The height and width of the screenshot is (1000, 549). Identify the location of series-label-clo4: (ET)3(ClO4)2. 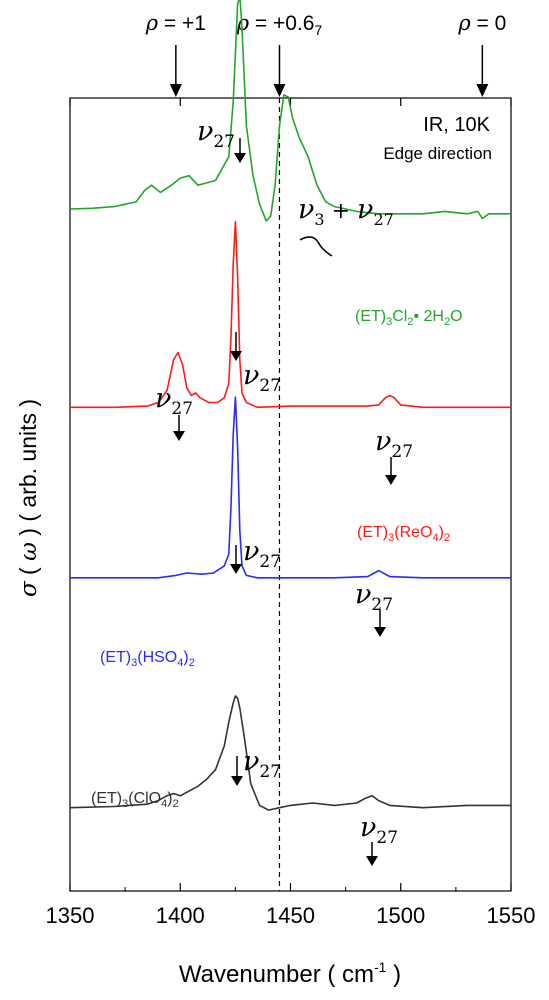
(135, 800).